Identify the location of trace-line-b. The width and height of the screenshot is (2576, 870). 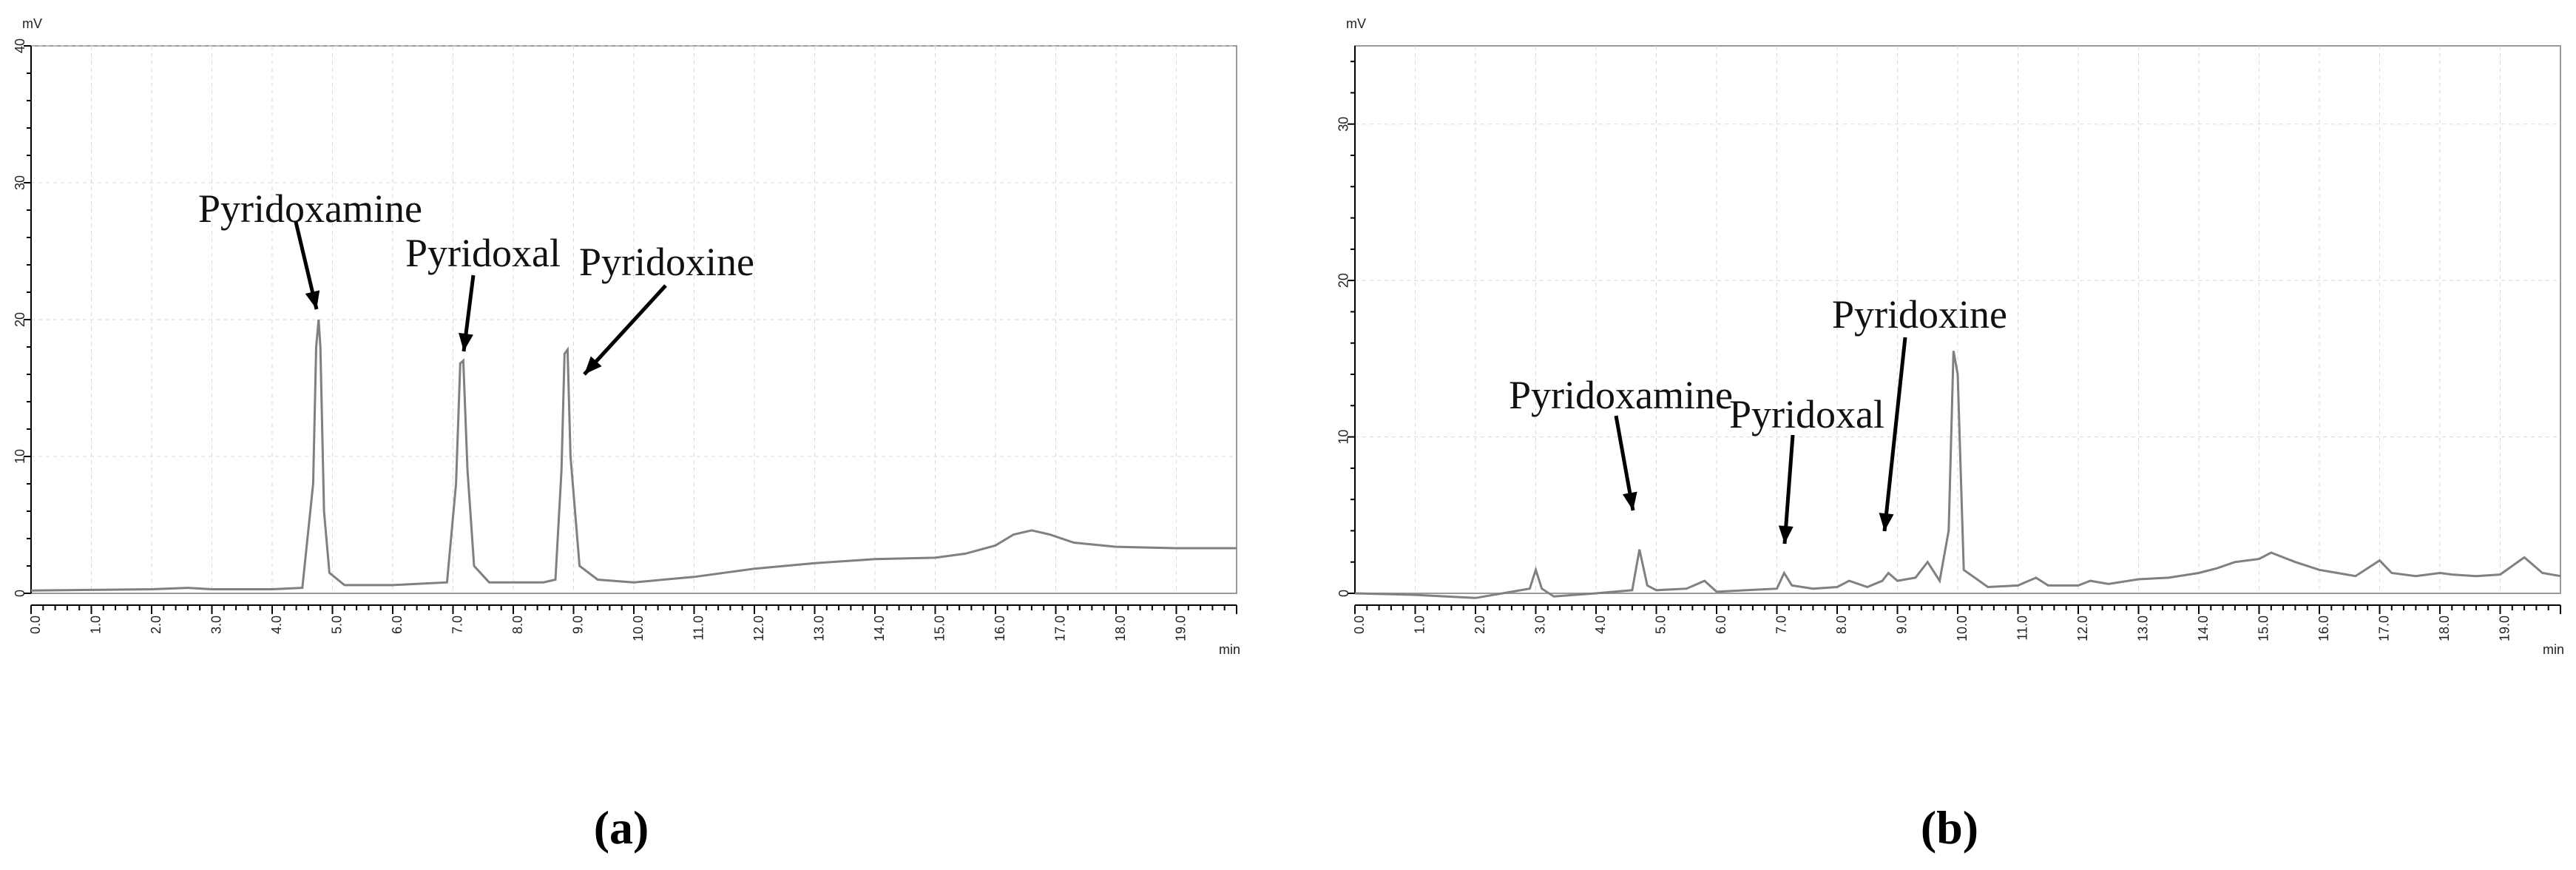
(1957, 475).